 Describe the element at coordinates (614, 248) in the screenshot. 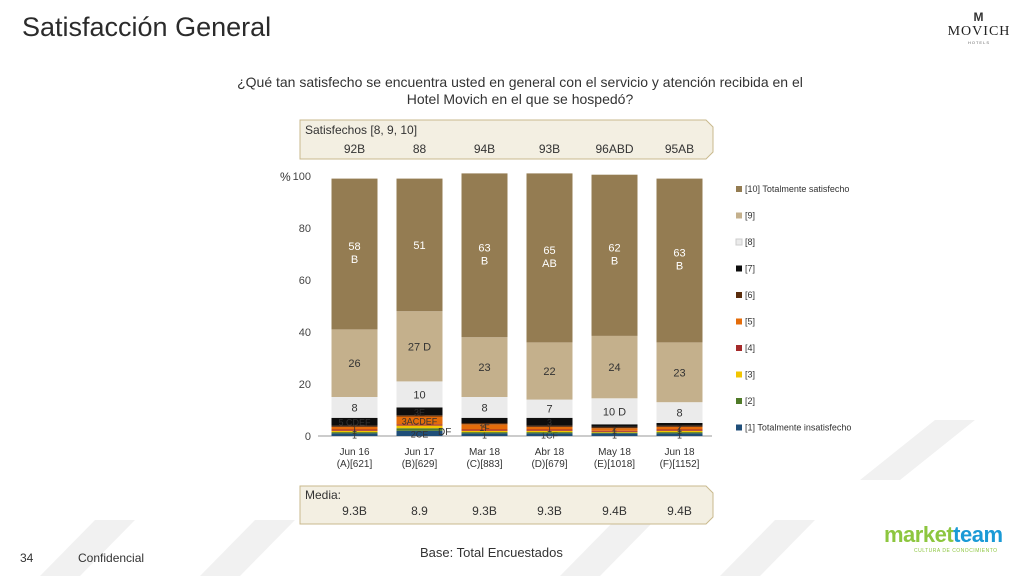

I see `data-label: 62` at that location.